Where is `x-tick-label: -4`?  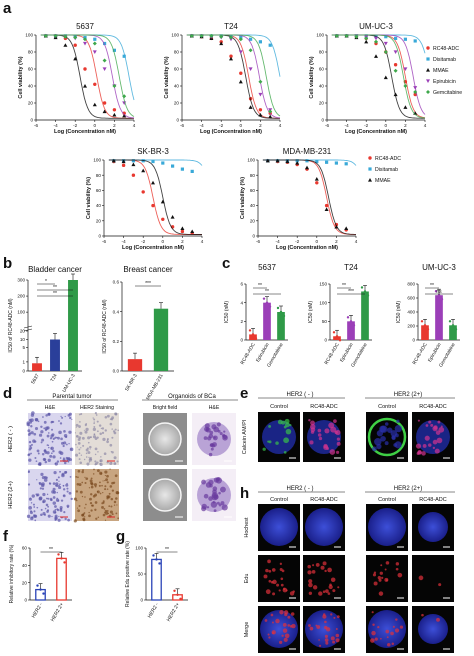 x-tick-label: -4 is located at coordinates (56, 125).